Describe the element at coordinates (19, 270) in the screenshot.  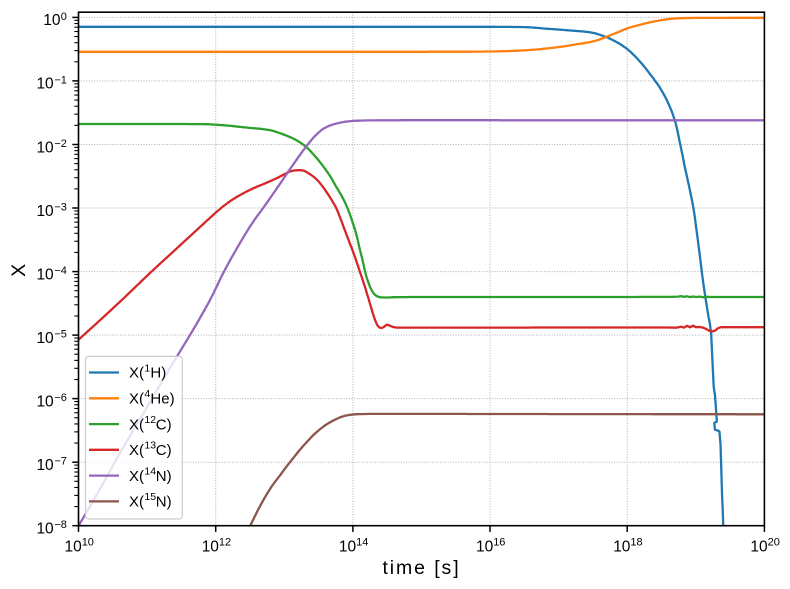
I see `svg-text: X` at that location.